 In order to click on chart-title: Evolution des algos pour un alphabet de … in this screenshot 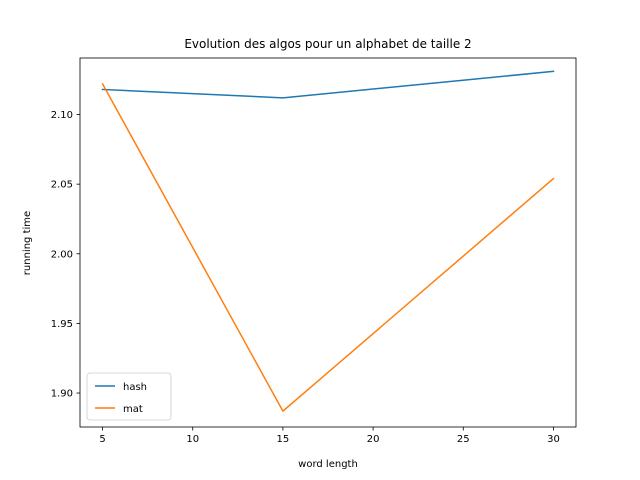, I will do `click(327, 44)`.